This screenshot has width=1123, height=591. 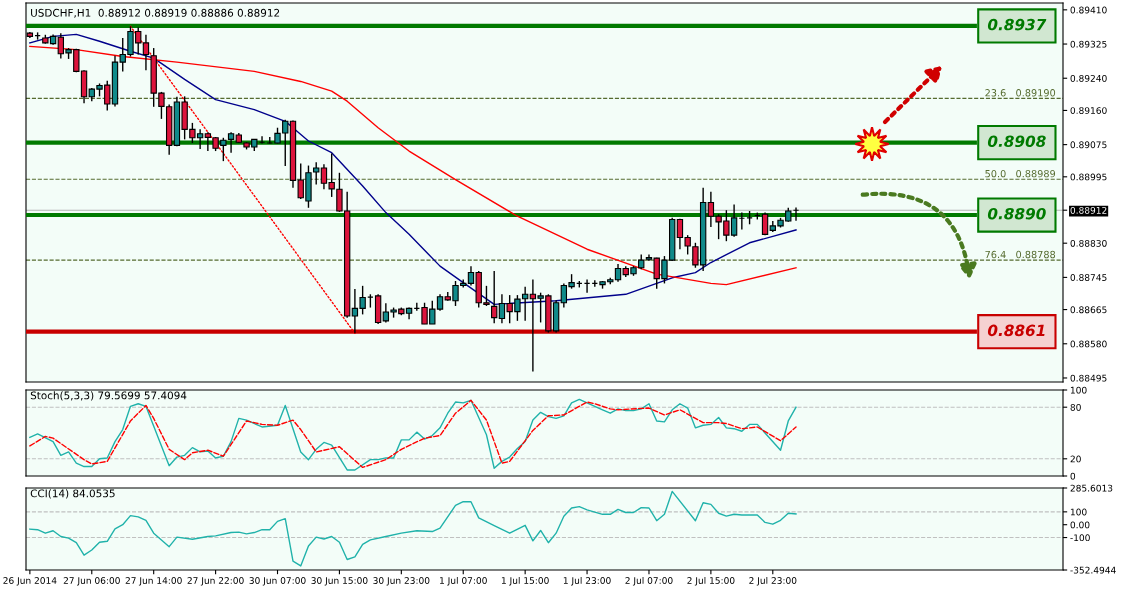 What do you see at coordinates (401, 581) in the screenshot?
I see `x-tick-label: 30 Jun 23:00` at bounding box center [401, 581].